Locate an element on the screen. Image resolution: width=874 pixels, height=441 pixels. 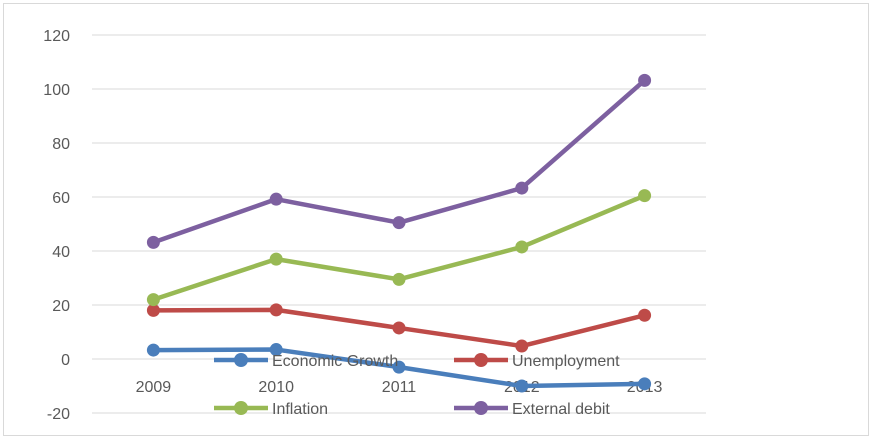
y-axis: -20 0 20 40 60 80 100 120 is located at coordinates (56, 225).